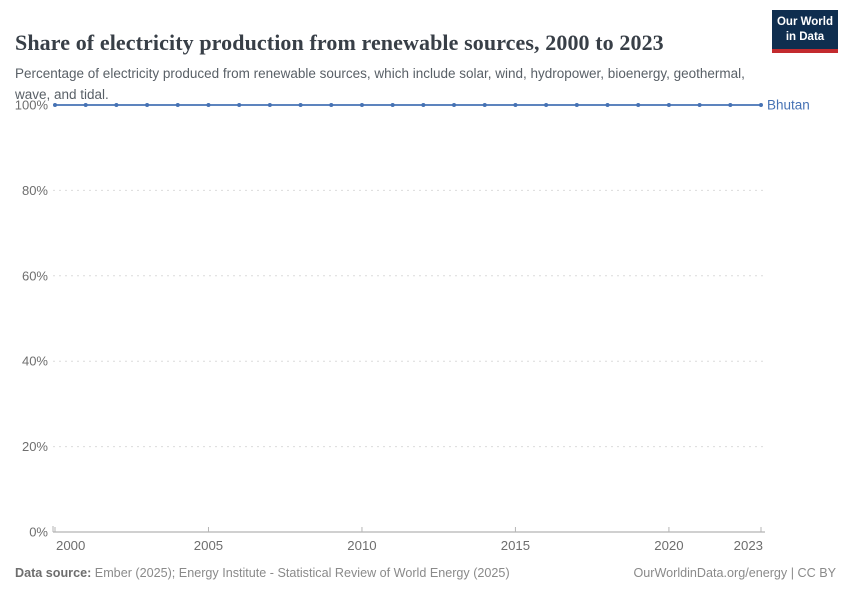  I want to click on data-point-bhutan-2014, so click(484, 105).